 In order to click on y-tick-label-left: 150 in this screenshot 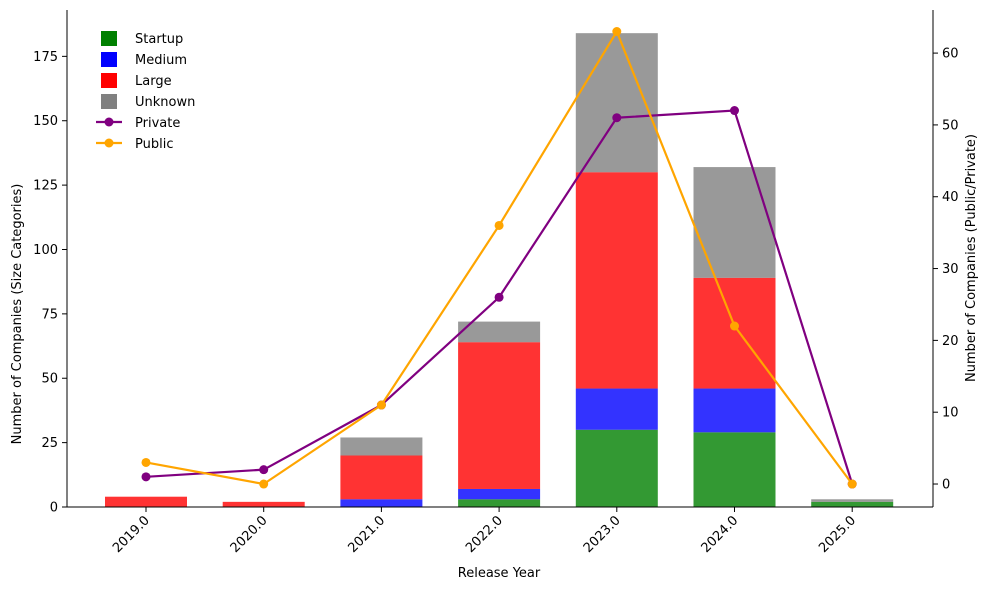, I will do `click(45, 121)`.